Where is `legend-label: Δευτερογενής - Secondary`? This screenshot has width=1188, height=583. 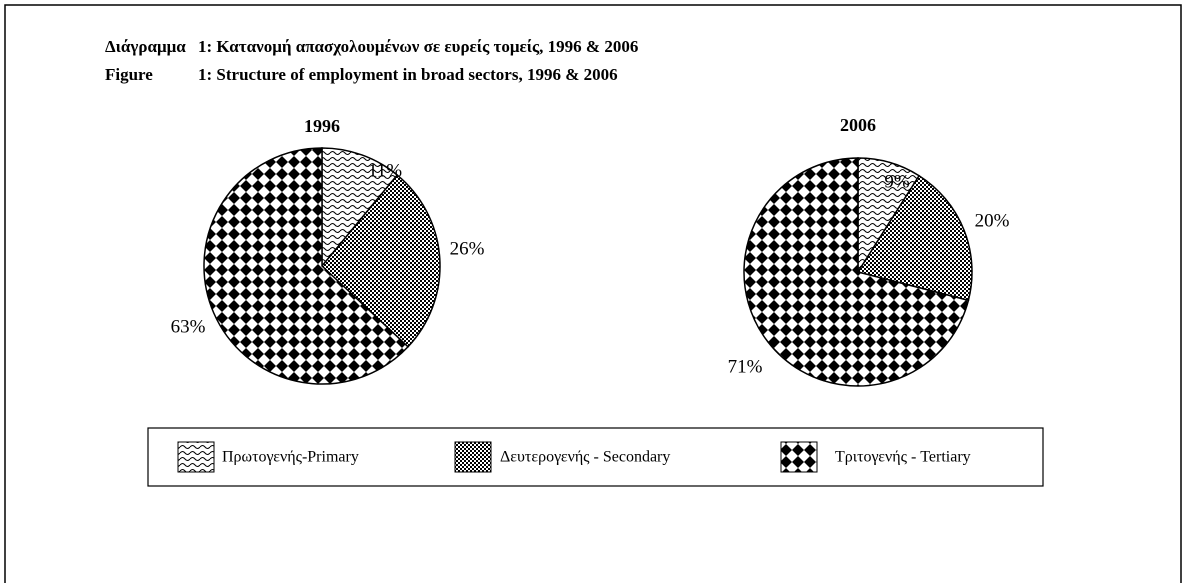
legend-label: Δευτερογενής - Secondary is located at coordinates (585, 457).